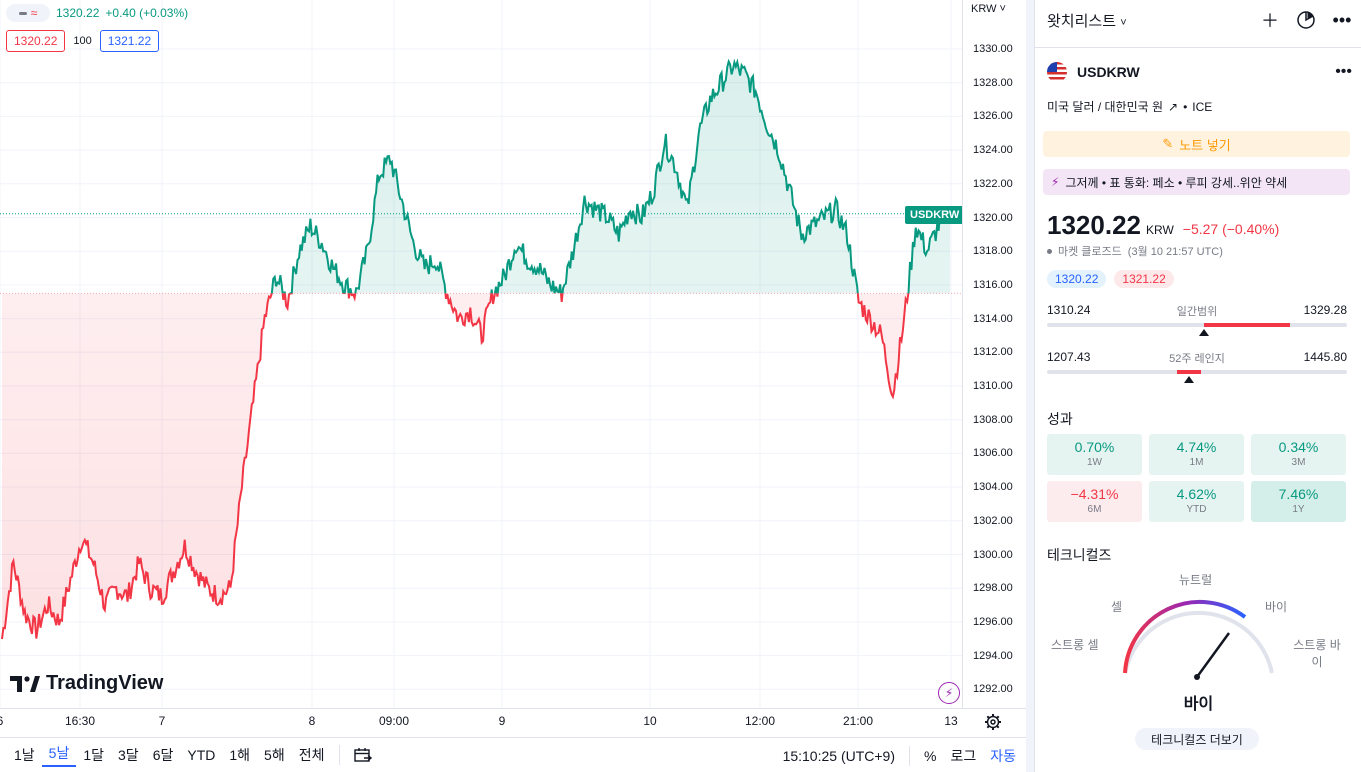 This screenshot has height=772, width=1361. Describe the element at coordinates (963, 755) in the screenshot. I see `log-toggle: 로그` at that location.